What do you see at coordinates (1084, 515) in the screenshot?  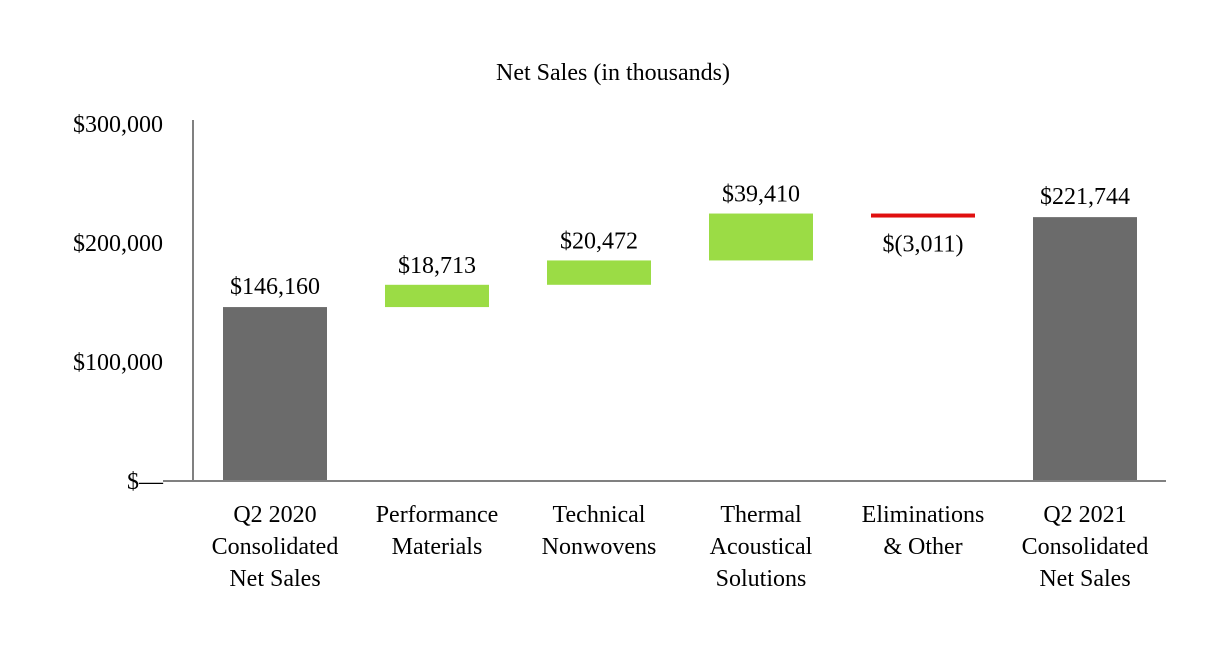 I see `category-label-line: Q2 2021` at bounding box center [1084, 515].